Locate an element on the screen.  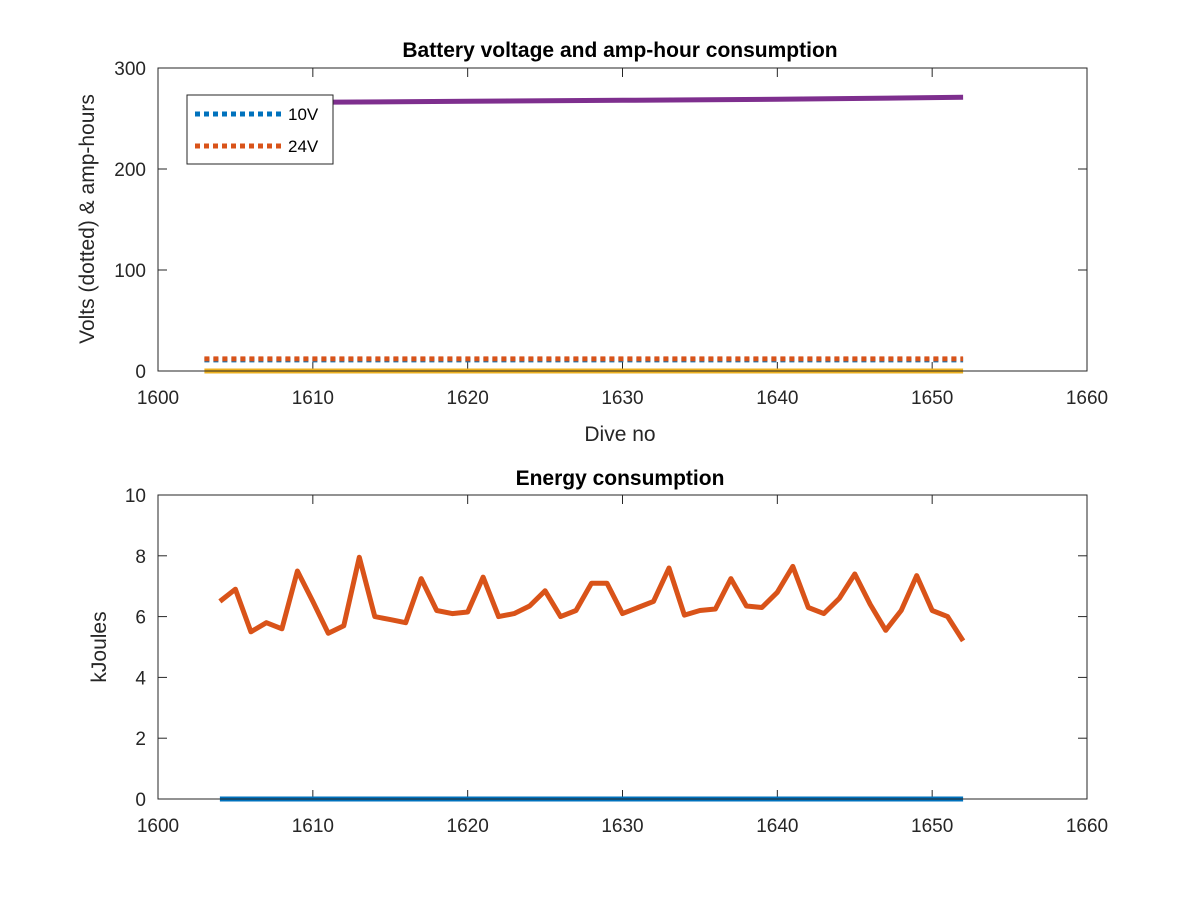
bottom-ytick-label: 0 is located at coordinates (140, 800).